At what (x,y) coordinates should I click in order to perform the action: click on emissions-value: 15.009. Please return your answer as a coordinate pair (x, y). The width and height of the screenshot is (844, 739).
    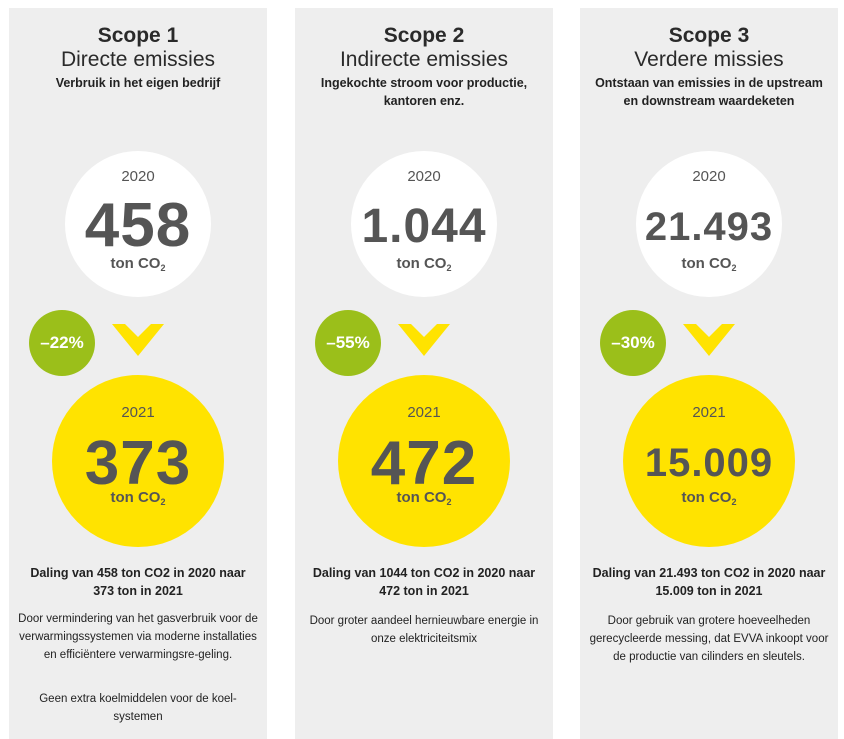
    Looking at the image, I should click on (709, 463).